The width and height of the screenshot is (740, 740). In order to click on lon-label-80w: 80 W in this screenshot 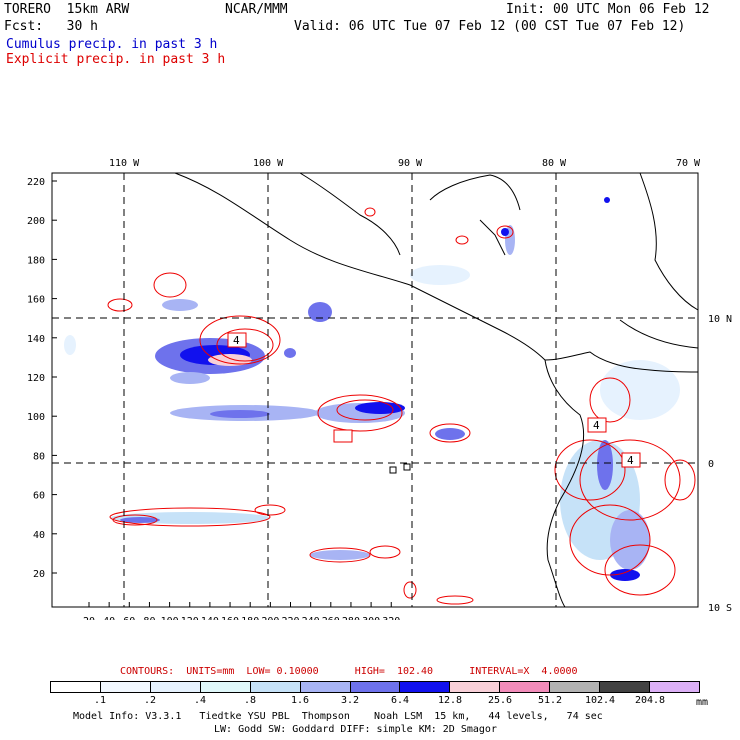, I will do `click(554, 163)`.